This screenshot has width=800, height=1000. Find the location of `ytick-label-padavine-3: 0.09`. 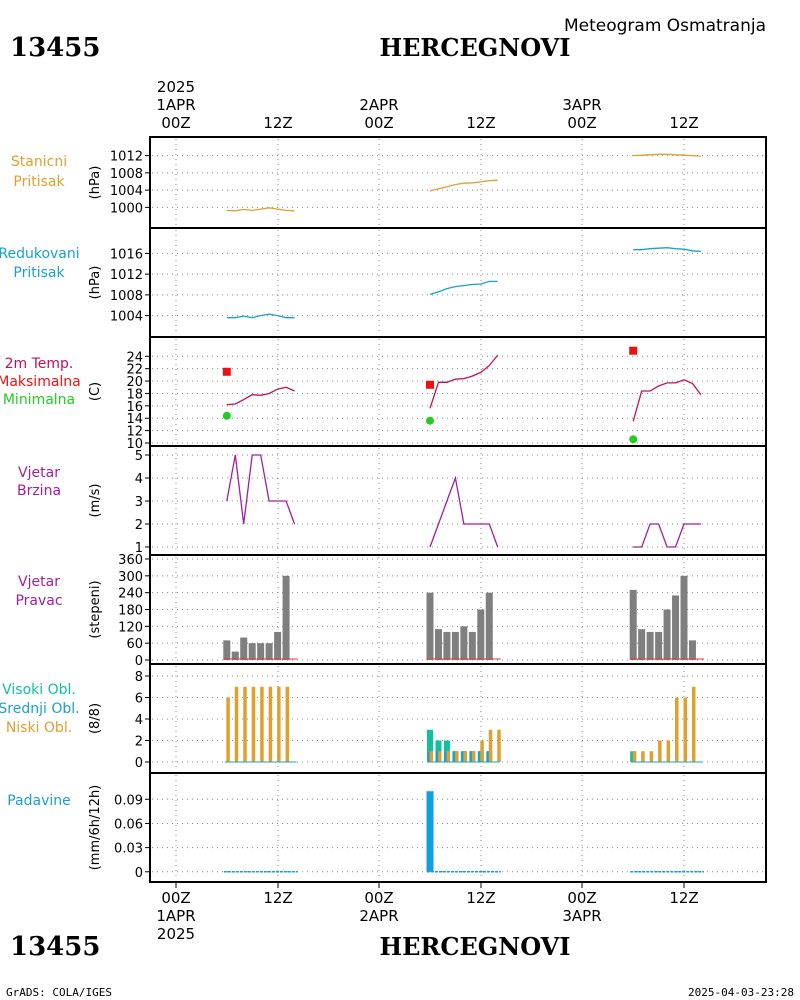

ytick-label-padavine-3: 0.09 is located at coordinates (128, 800).